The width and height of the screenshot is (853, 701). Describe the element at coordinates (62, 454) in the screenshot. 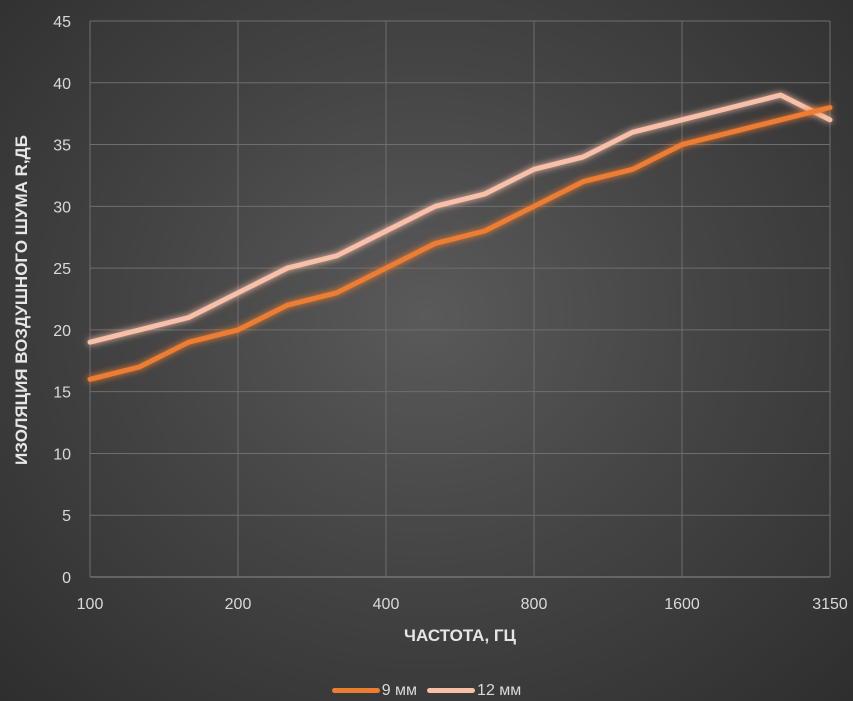

I see `y-tick-label: 10` at that location.